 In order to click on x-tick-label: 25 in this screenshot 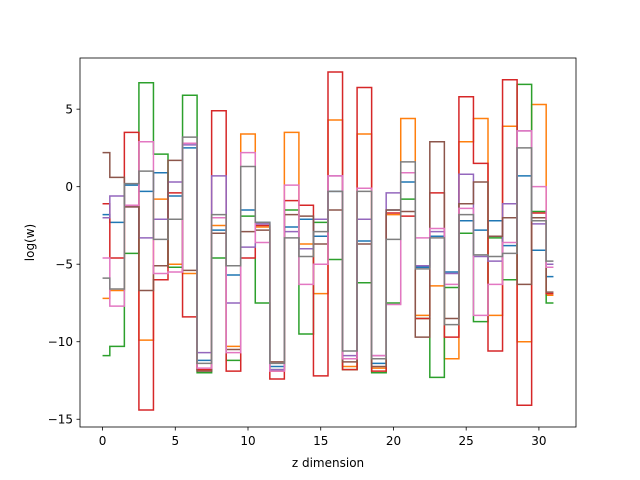, I will do `click(466, 441)`.